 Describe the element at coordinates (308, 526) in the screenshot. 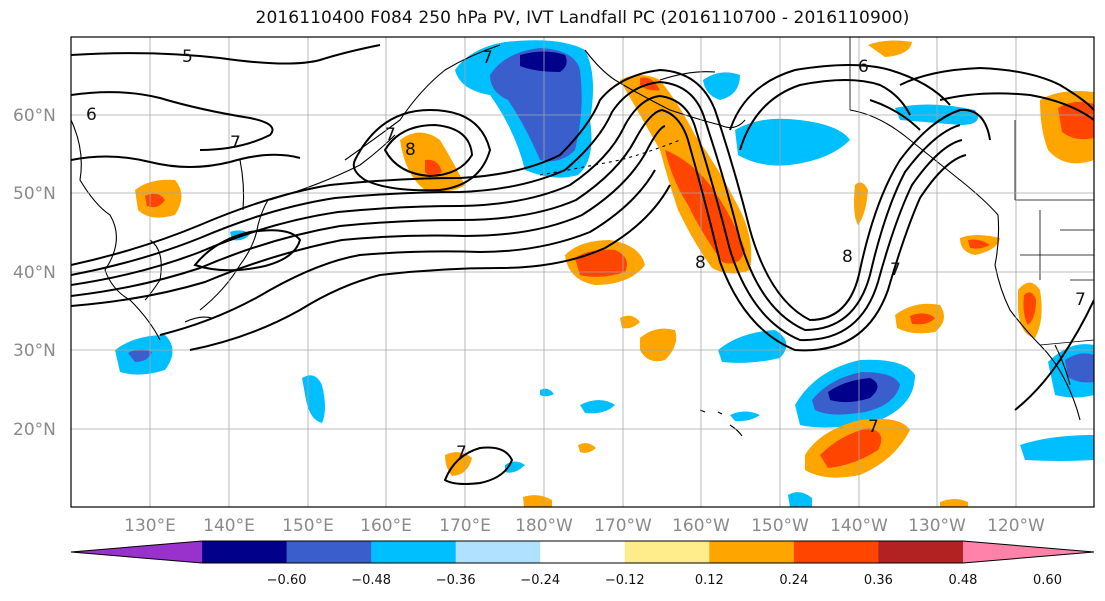

I see `lon-label: 150°E` at that location.